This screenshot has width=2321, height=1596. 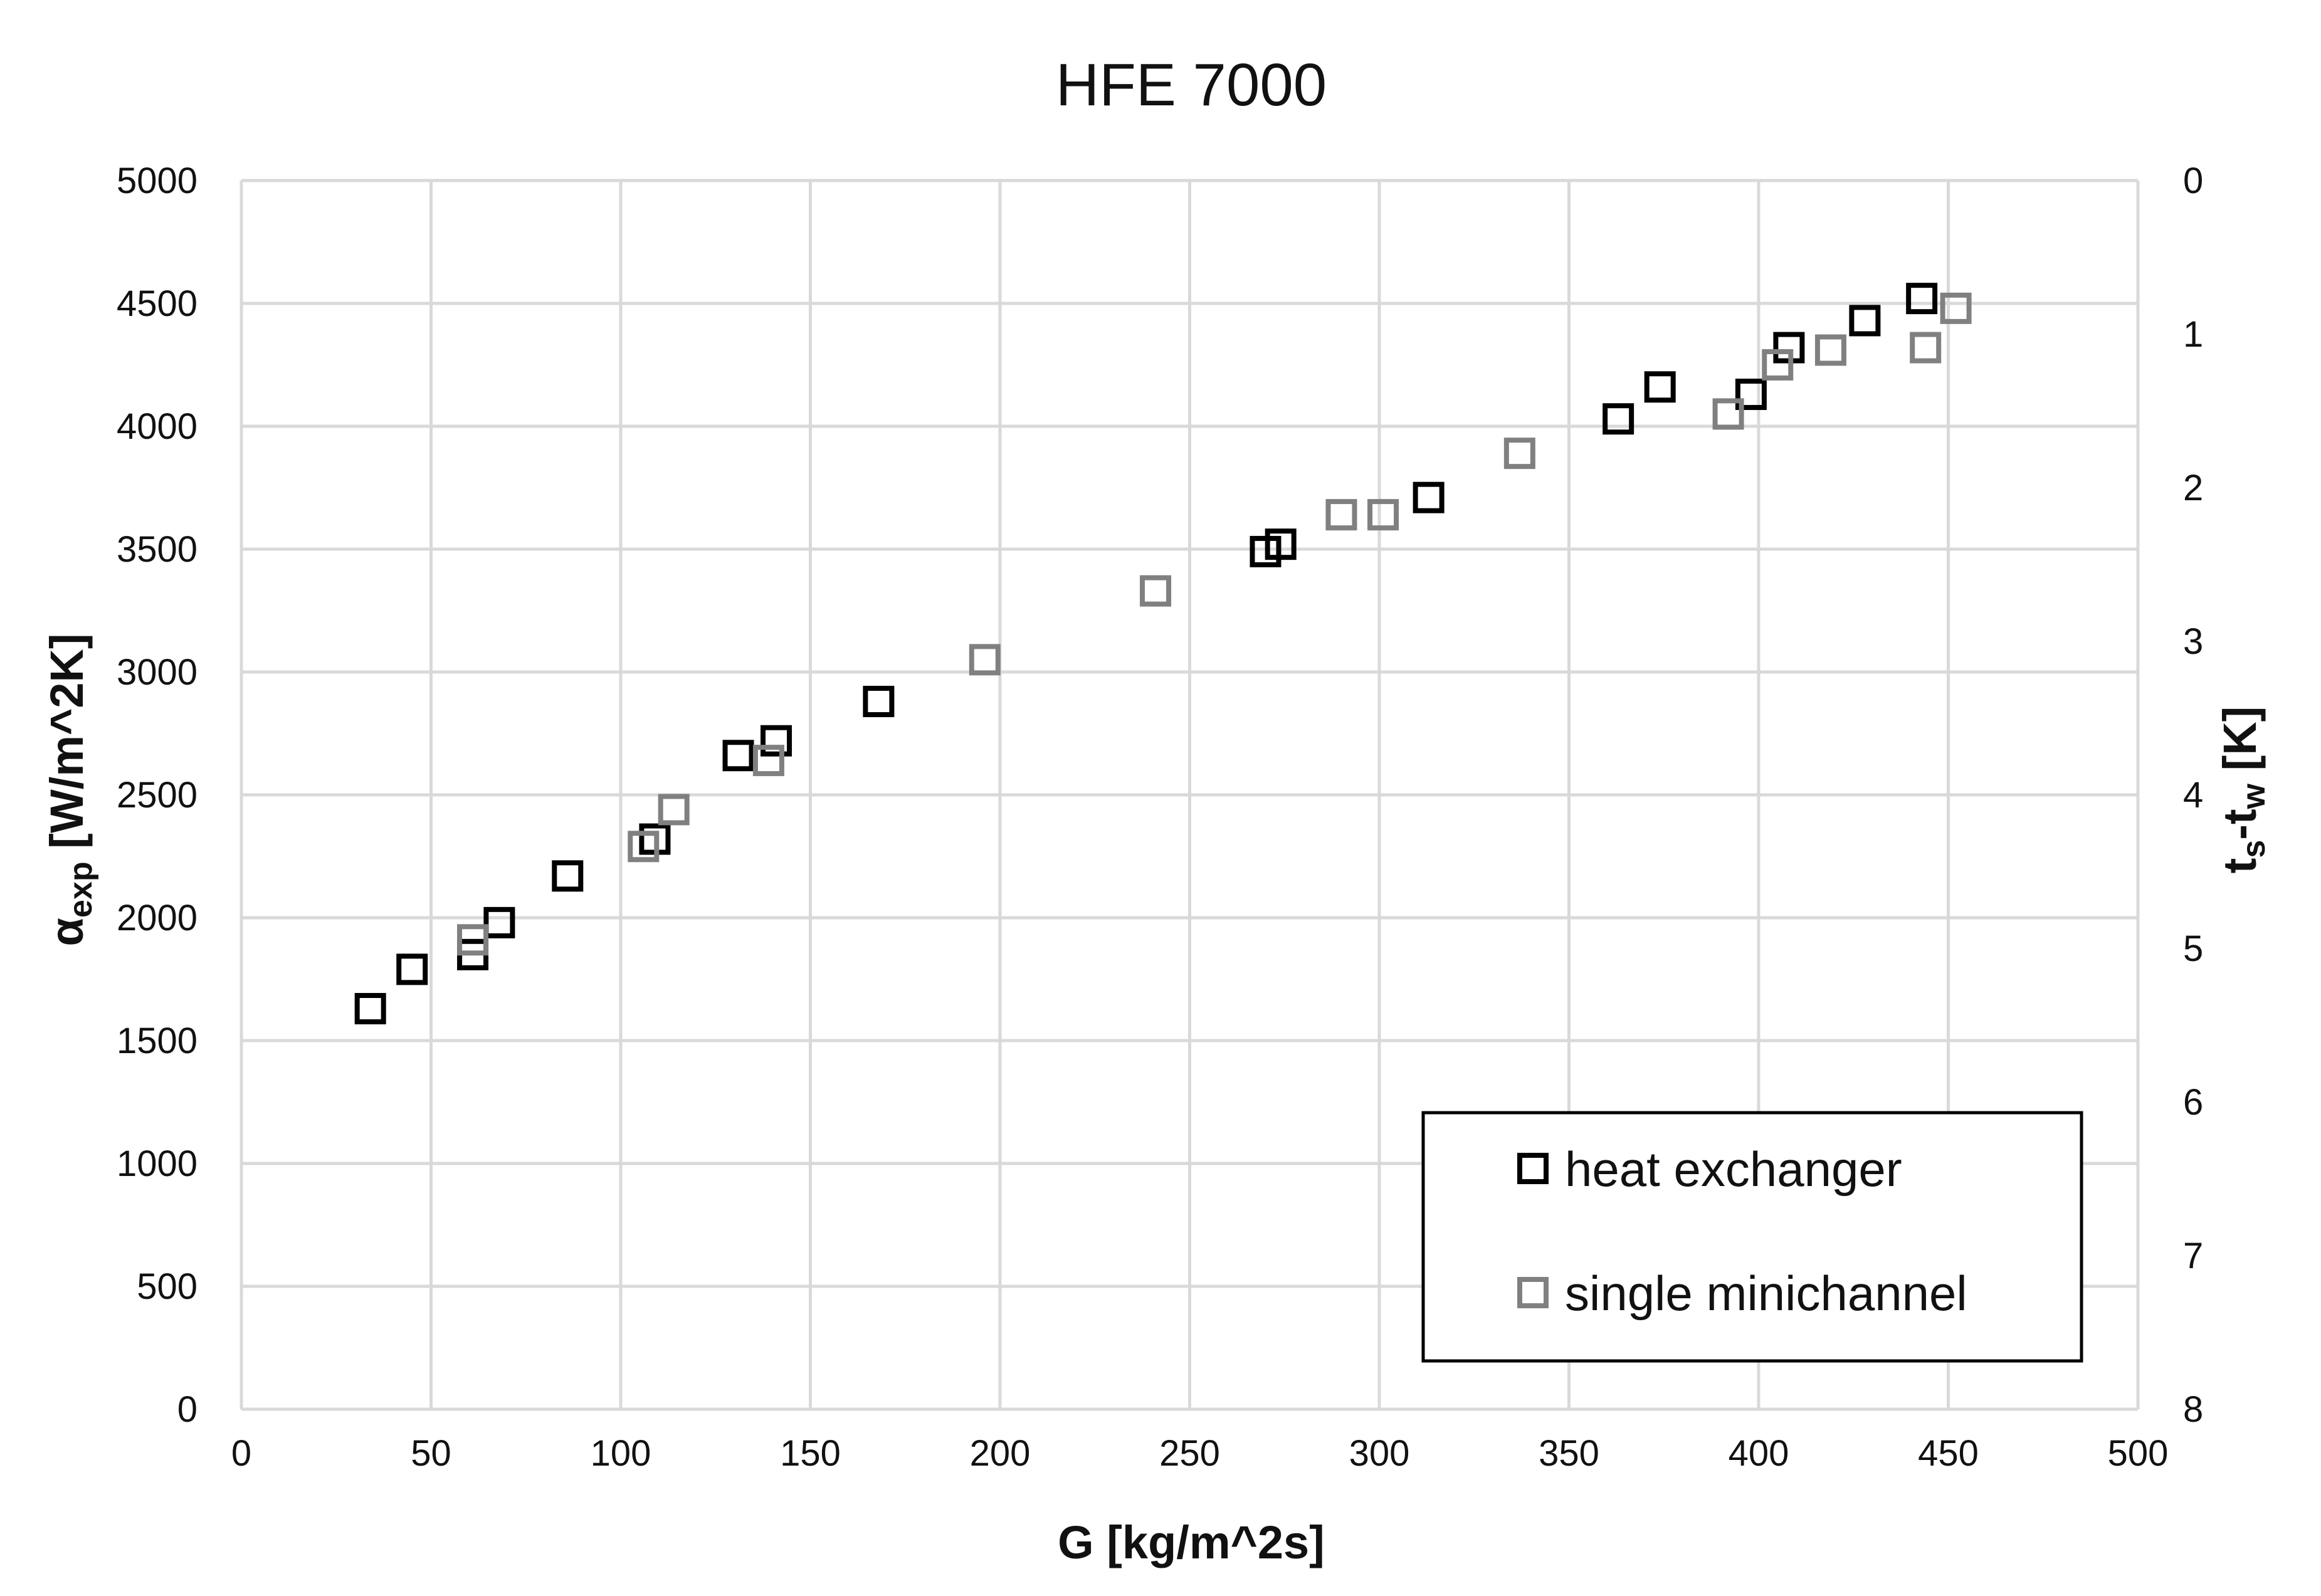 What do you see at coordinates (1191, 1542) in the screenshot?
I see `x-axis-title: G [kg/m^2s]` at bounding box center [1191, 1542].